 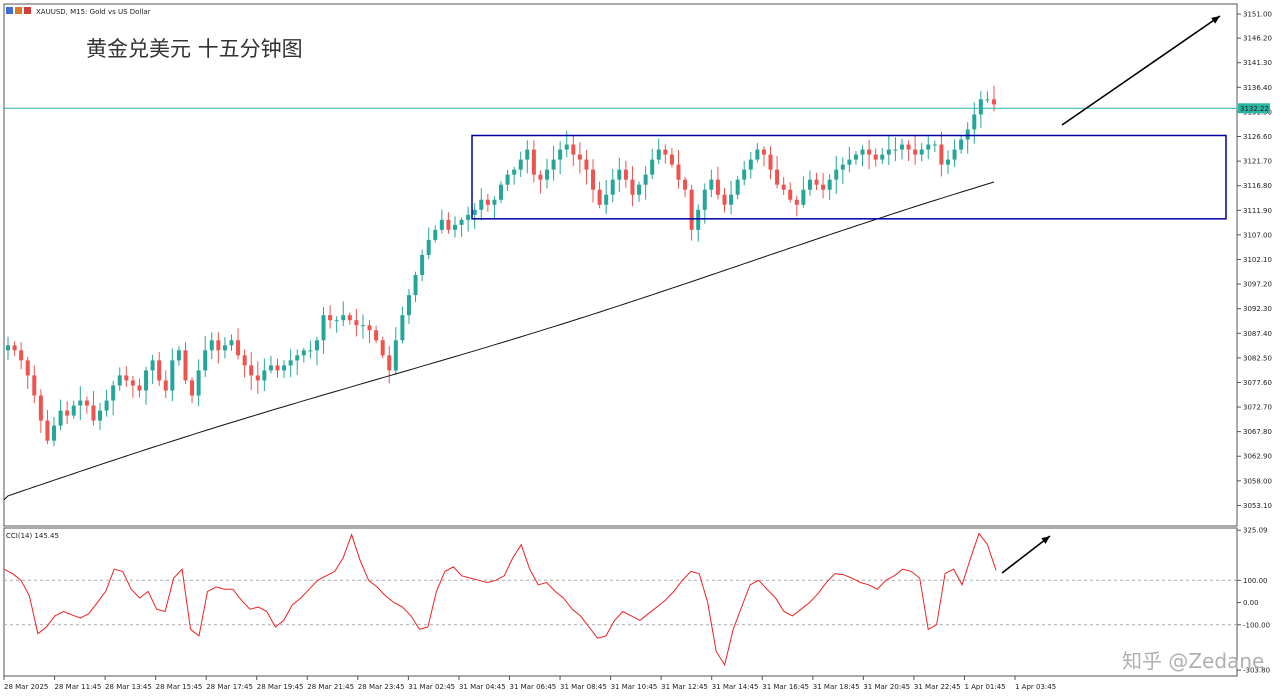 I want to click on price-axis-label: 3097.20, so click(x=1257, y=285).